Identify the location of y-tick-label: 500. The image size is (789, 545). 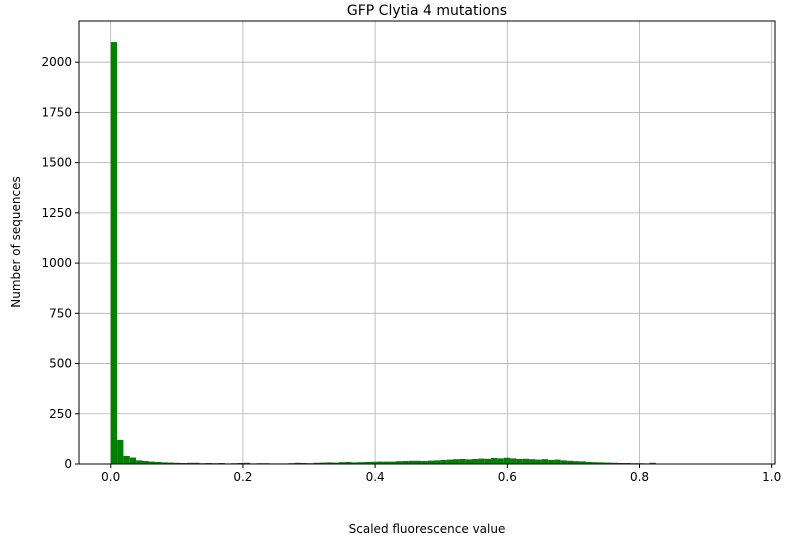
(60, 364).